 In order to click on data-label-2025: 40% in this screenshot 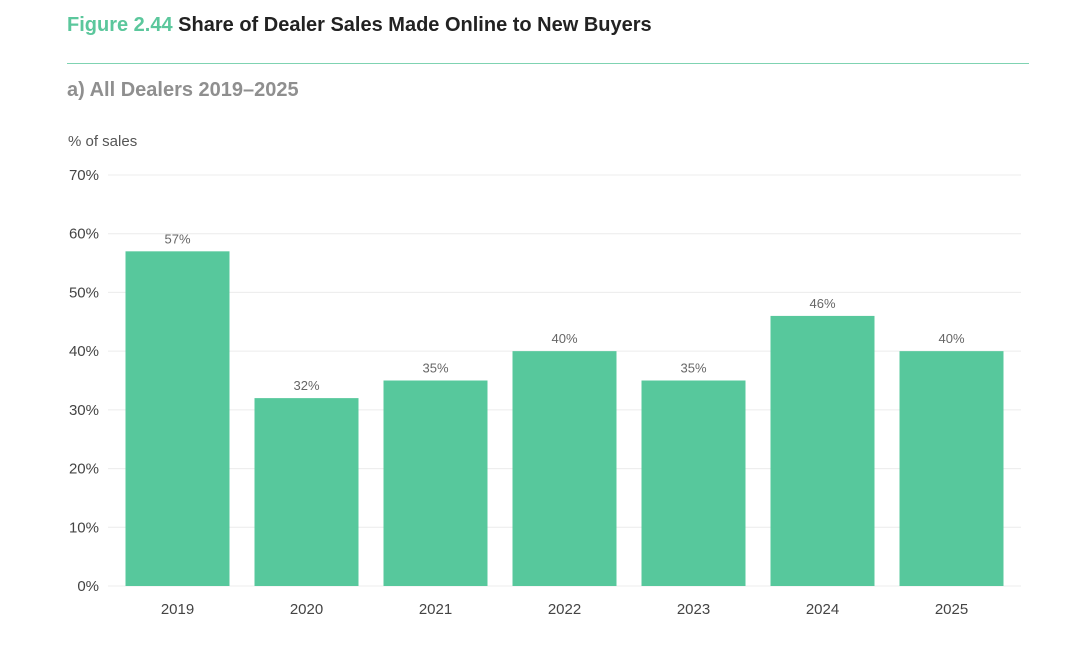, I will do `click(951, 338)`.